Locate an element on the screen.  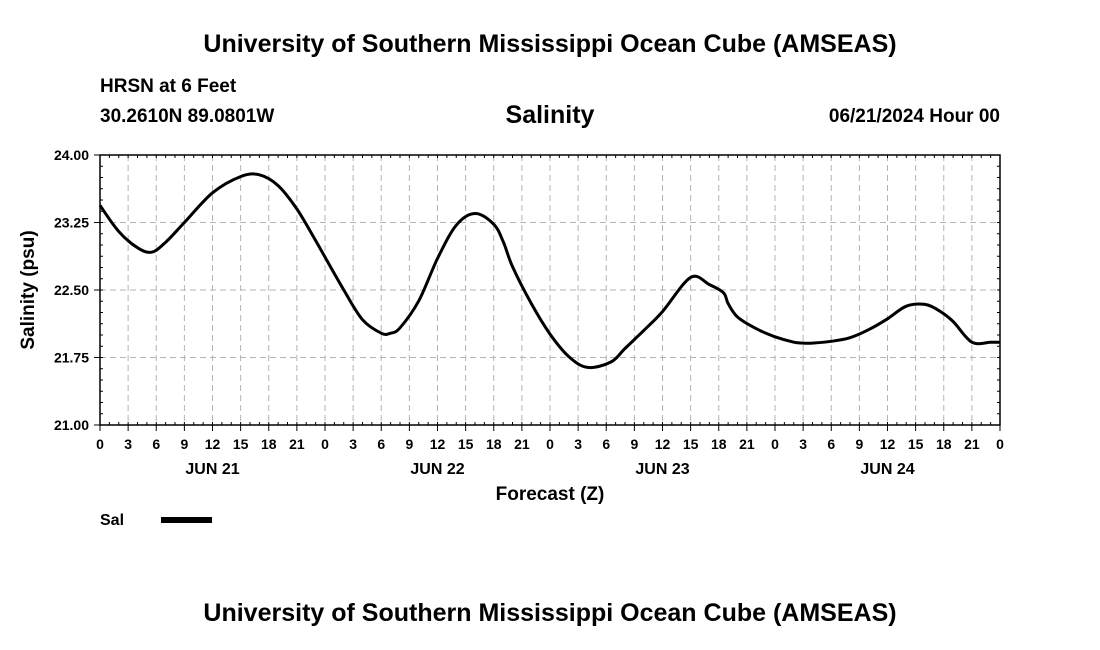
y-tick-label: 22.50 is located at coordinates (71, 290).